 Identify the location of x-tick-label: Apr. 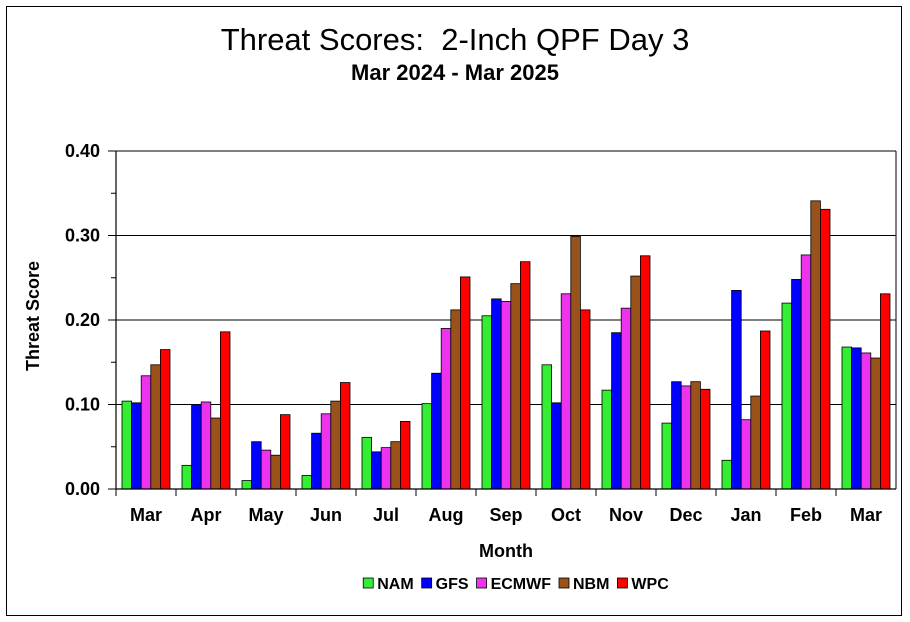
(206, 515).